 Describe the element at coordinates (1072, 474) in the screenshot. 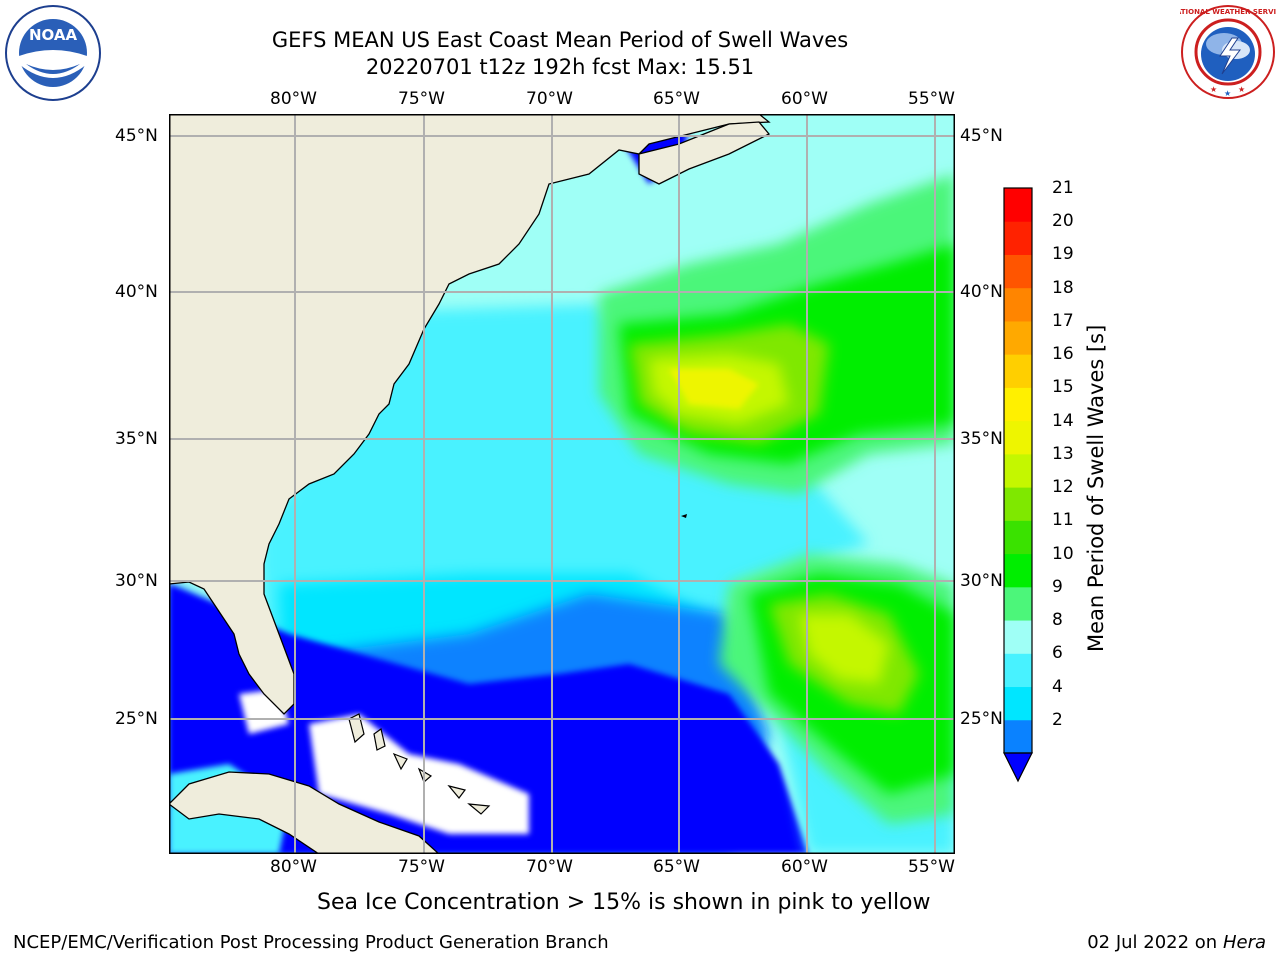

I see `colorbar-ticks: 21 20 19 18 17 16 15 14 13 12 11 10 9 8 6 4 2` at that location.